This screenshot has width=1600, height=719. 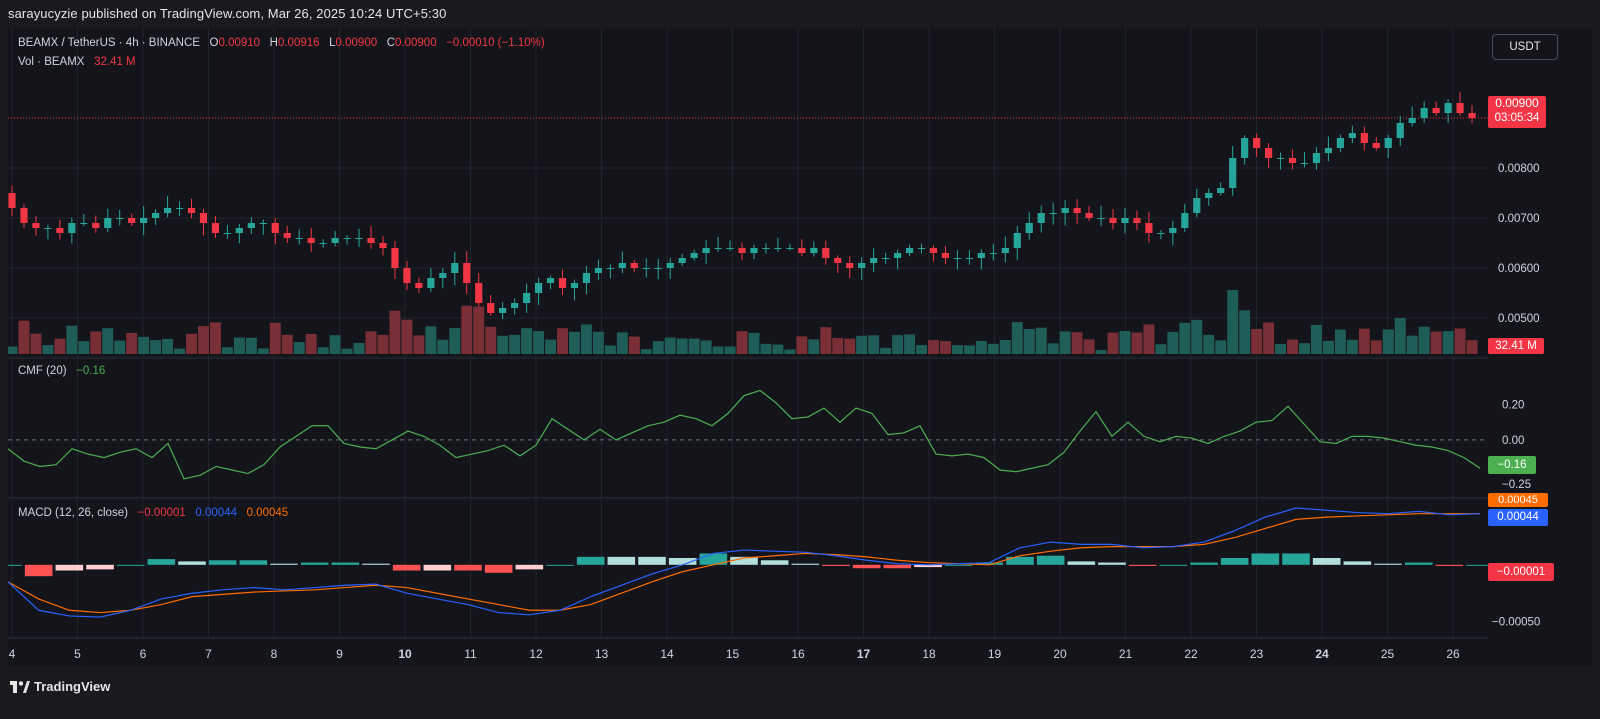 What do you see at coordinates (470, 654) in the screenshot?
I see `date-label: 11` at bounding box center [470, 654].